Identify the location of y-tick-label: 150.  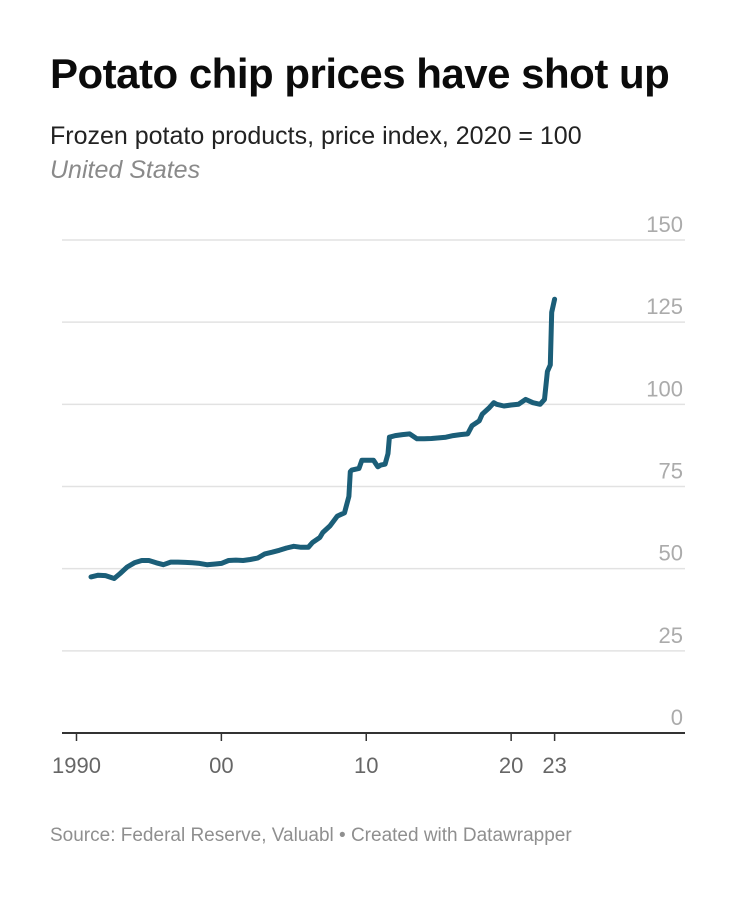
(664, 224).